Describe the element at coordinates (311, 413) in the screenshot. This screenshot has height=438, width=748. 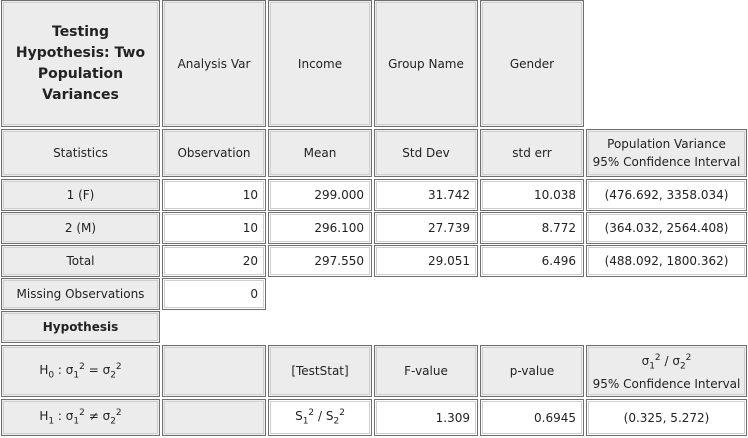
I see `s1-superscript: 2` at that location.